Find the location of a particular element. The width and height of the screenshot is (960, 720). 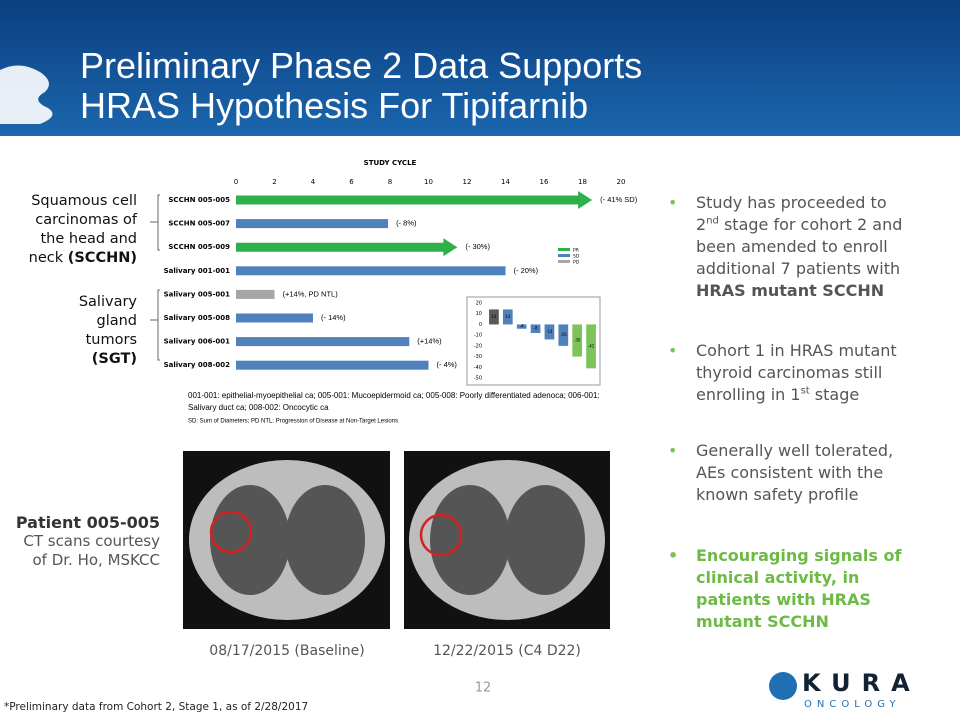

ct-lung is located at coordinates (470, 540).